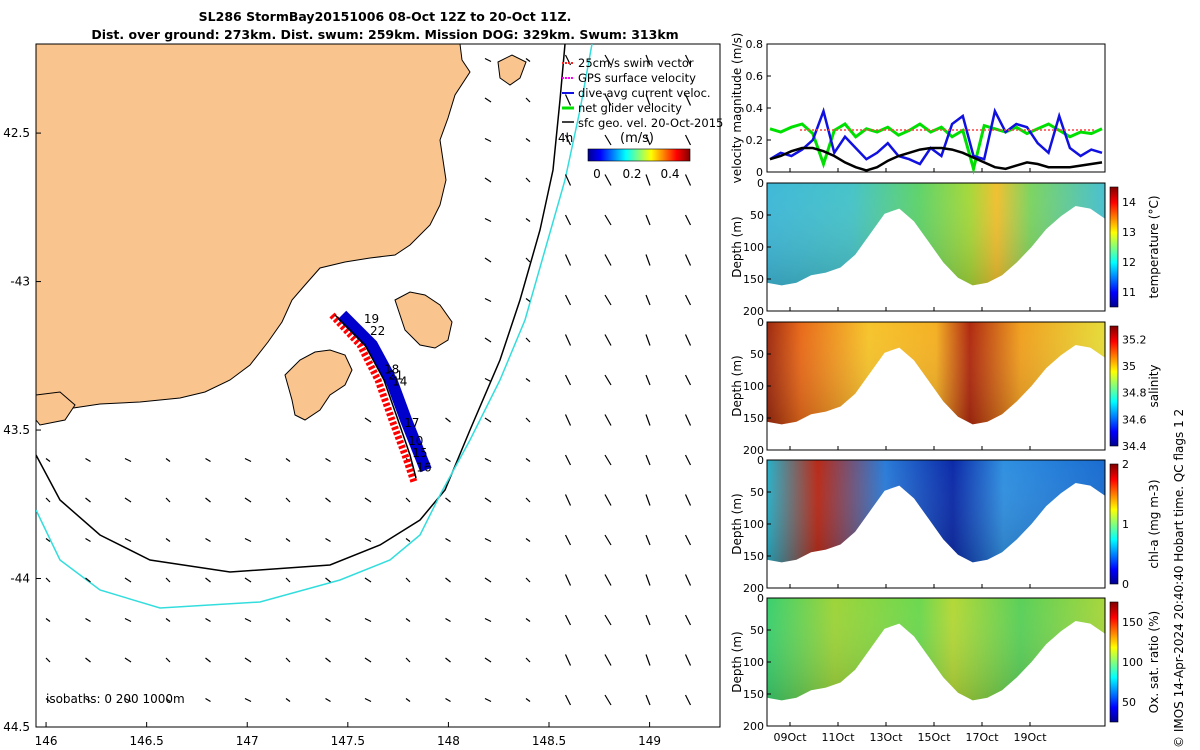  I want to click on colorbar-tick-label: 11, so click(1129, 292).